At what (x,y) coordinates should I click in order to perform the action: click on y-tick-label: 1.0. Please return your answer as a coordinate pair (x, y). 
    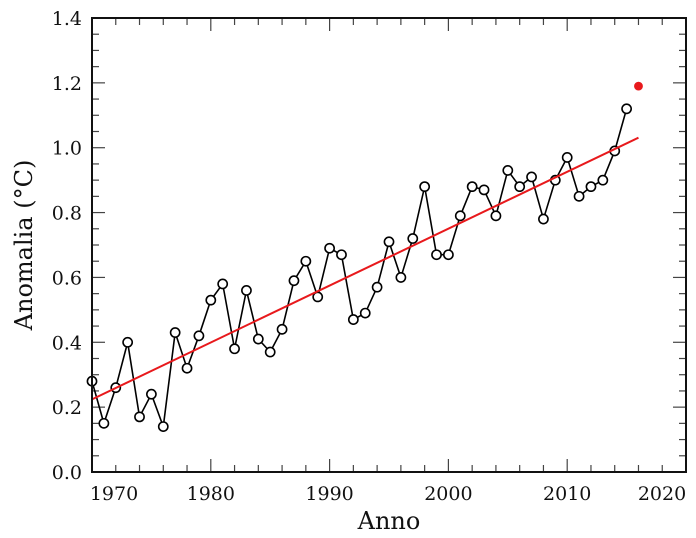
    Looking at the image, I should click on (67, 149).